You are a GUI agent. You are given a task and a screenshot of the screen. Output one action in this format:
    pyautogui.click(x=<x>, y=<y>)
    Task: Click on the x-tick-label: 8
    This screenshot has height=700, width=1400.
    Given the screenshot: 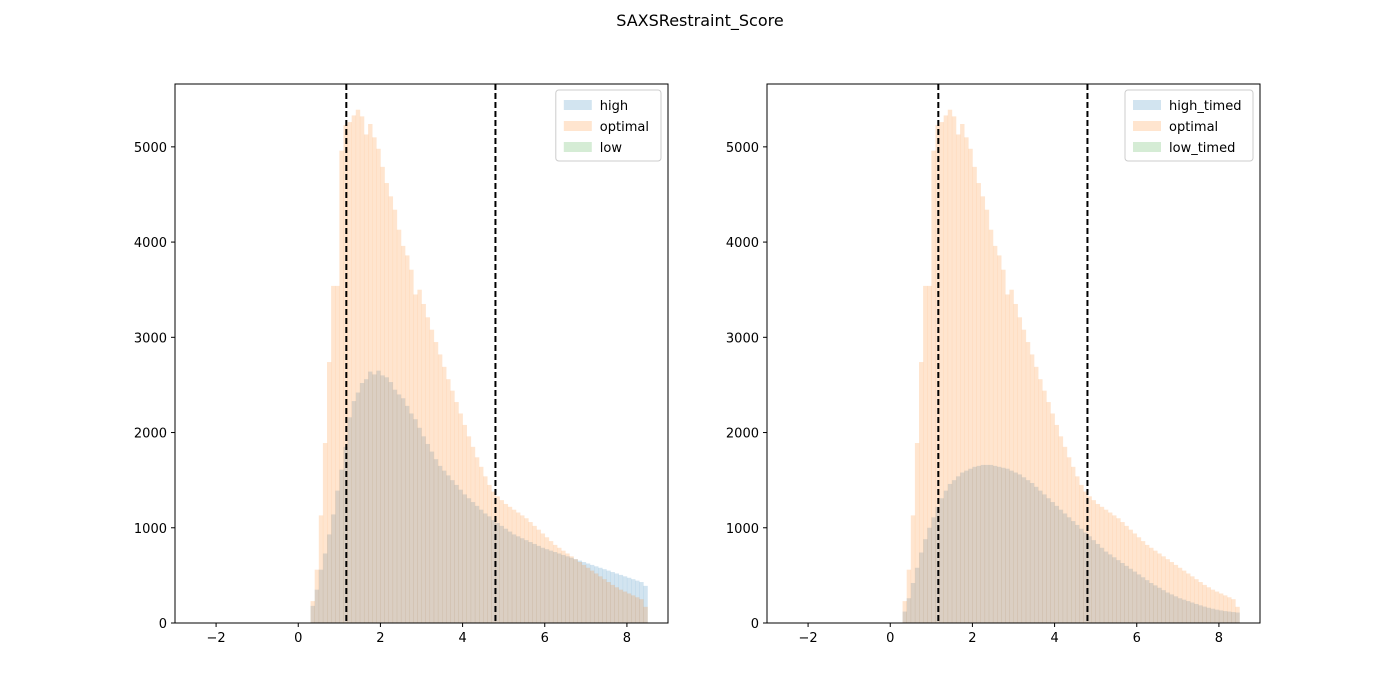 What is the action you would take?
    pyautogui.click(x=1219, y=638)
    